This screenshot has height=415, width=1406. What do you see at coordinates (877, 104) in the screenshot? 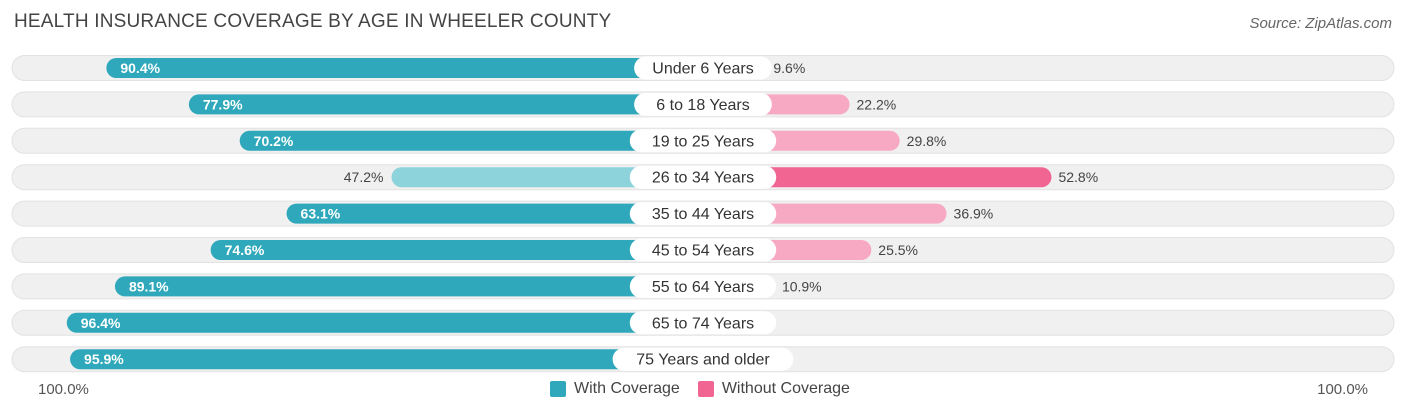
I see `value-label-without: 22.2%` at bounding box center [877, 104].